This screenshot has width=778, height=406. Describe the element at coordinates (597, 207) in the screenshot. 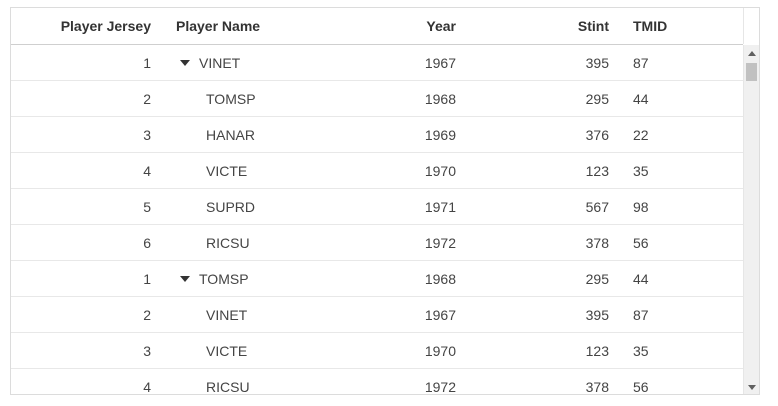

I see `cell-stint: 567` at that location.